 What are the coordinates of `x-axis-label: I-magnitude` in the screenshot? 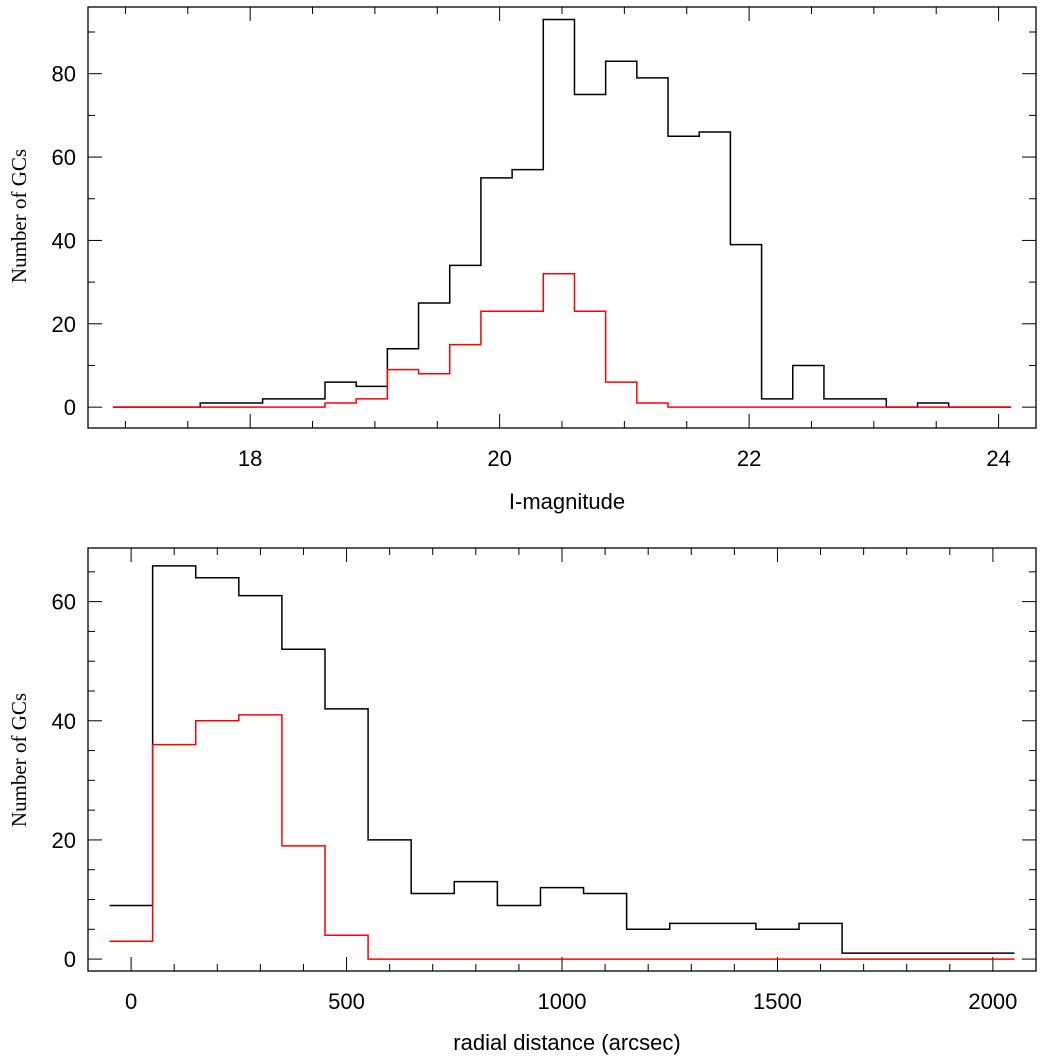 It's located at (567, 501).